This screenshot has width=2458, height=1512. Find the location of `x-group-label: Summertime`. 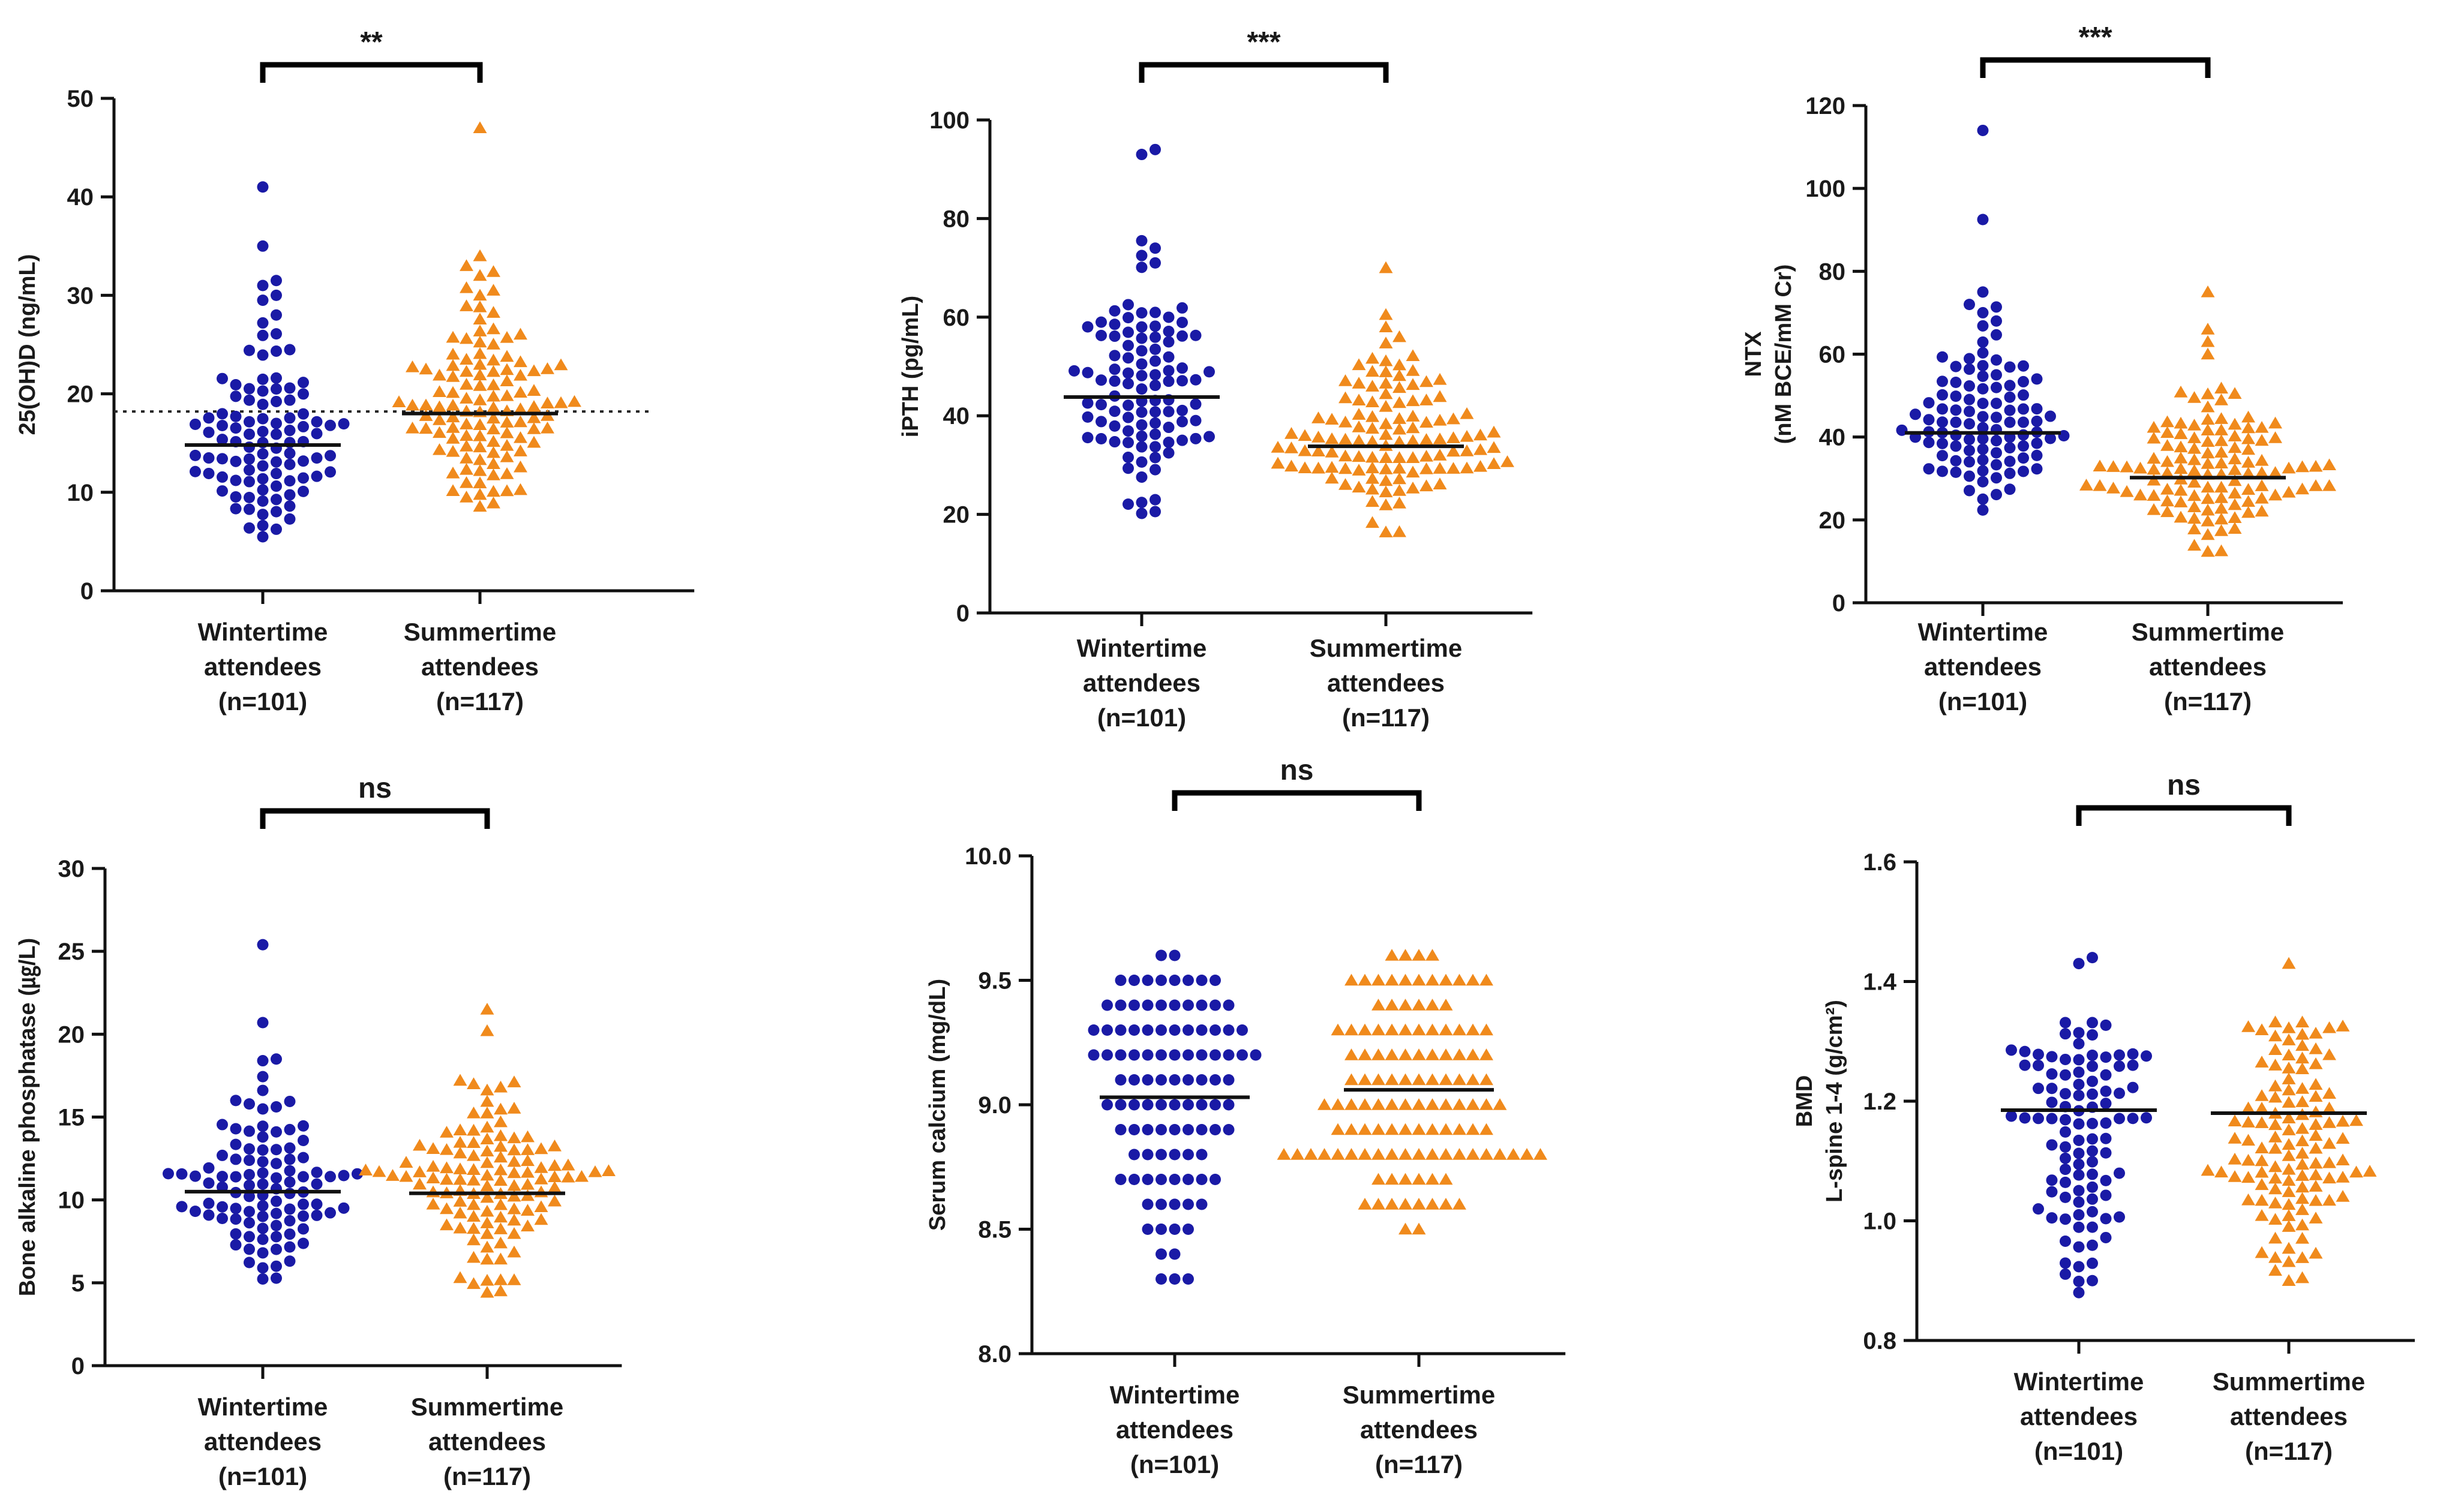

x-group-label: Summertime is located at coordinates (1386, 648).